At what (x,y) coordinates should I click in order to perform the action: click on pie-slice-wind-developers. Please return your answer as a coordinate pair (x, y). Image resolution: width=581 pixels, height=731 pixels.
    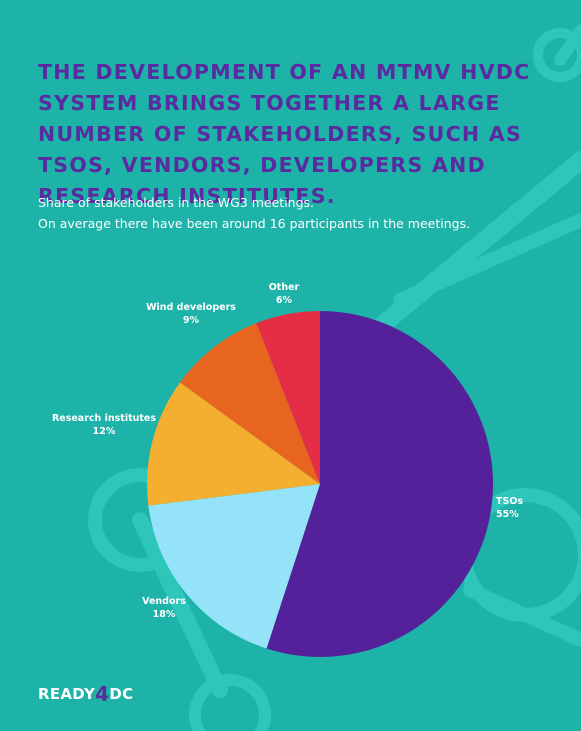
    Looking at the image, I should click on (250, 403).